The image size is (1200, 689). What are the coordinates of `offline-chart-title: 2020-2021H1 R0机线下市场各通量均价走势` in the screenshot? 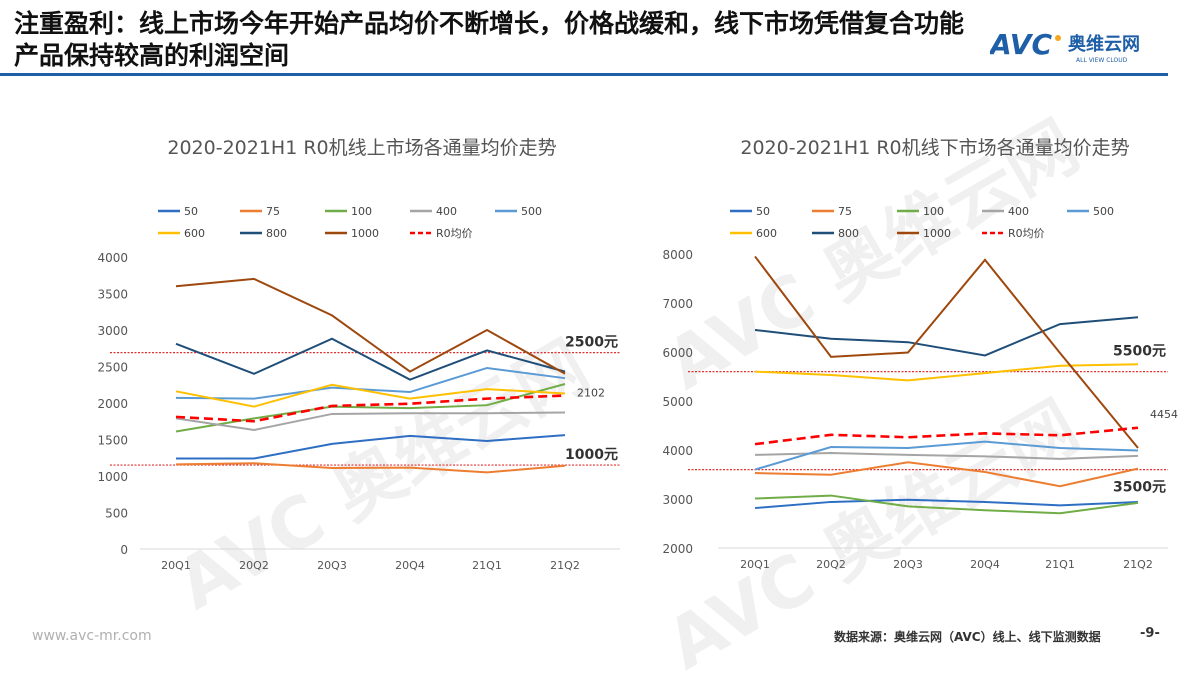 It's located at (935, 148).